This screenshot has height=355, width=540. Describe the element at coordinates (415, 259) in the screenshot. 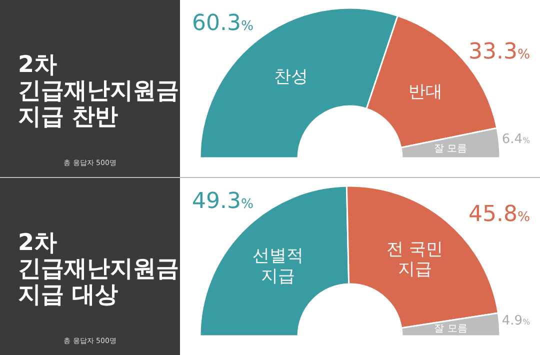

I see `slice-label: 전 국민 지급` at that location.